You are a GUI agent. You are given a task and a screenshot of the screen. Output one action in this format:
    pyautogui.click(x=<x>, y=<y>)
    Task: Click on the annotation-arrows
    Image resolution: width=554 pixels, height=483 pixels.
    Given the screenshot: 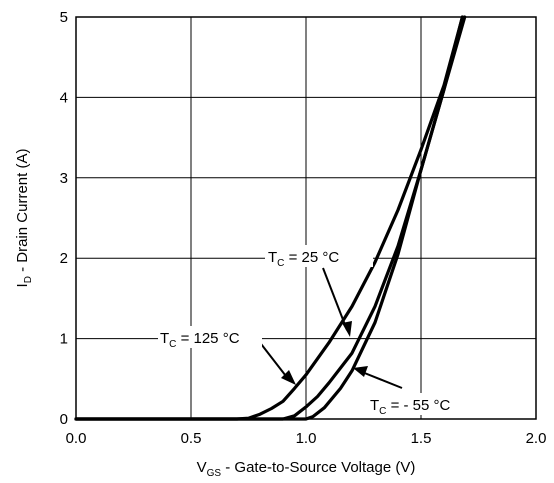 What is the action you would take?
    pyautogui.click(x=330, y=328)
    